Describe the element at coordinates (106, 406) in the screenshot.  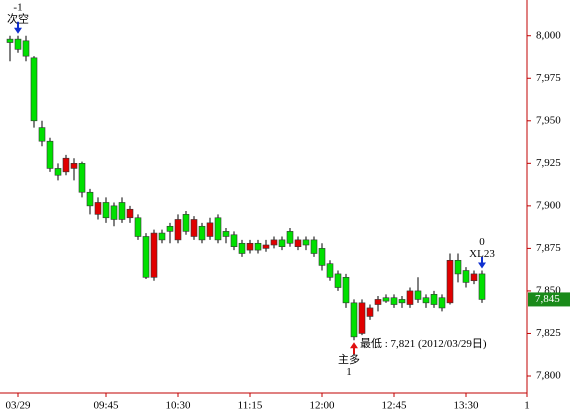
I see `x-tick-label: 09:45` at that location.